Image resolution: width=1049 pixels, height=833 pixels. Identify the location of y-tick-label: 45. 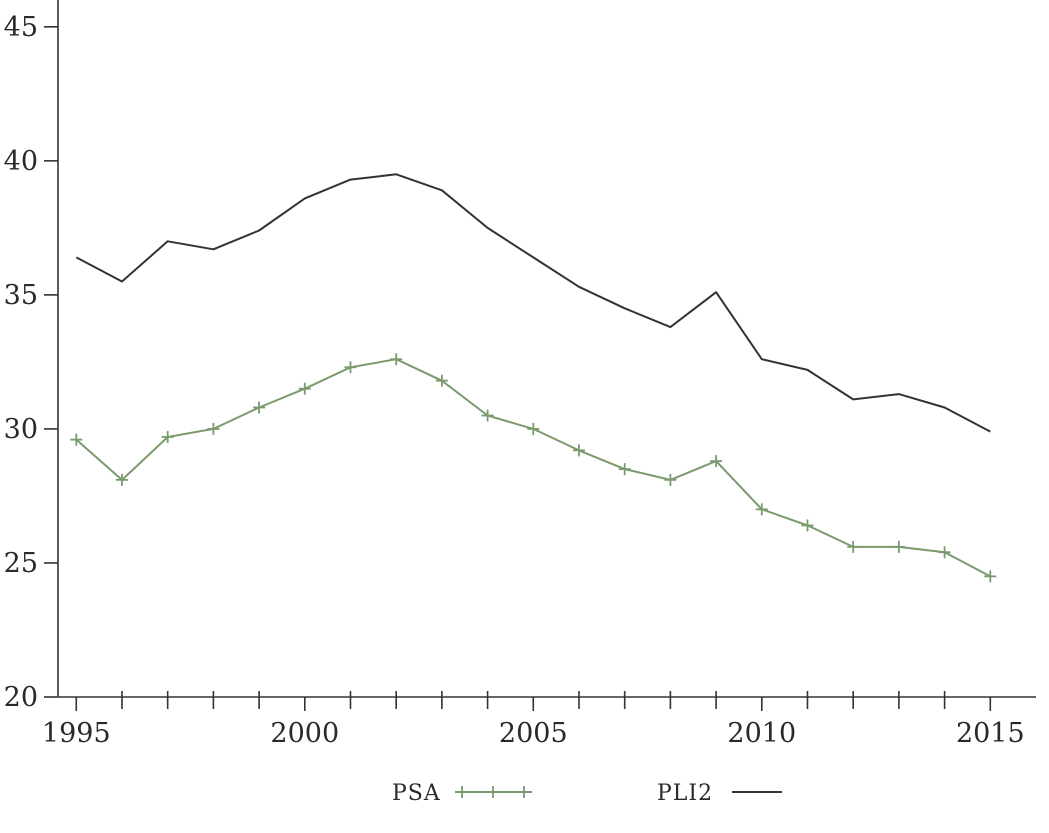
(21, 27).